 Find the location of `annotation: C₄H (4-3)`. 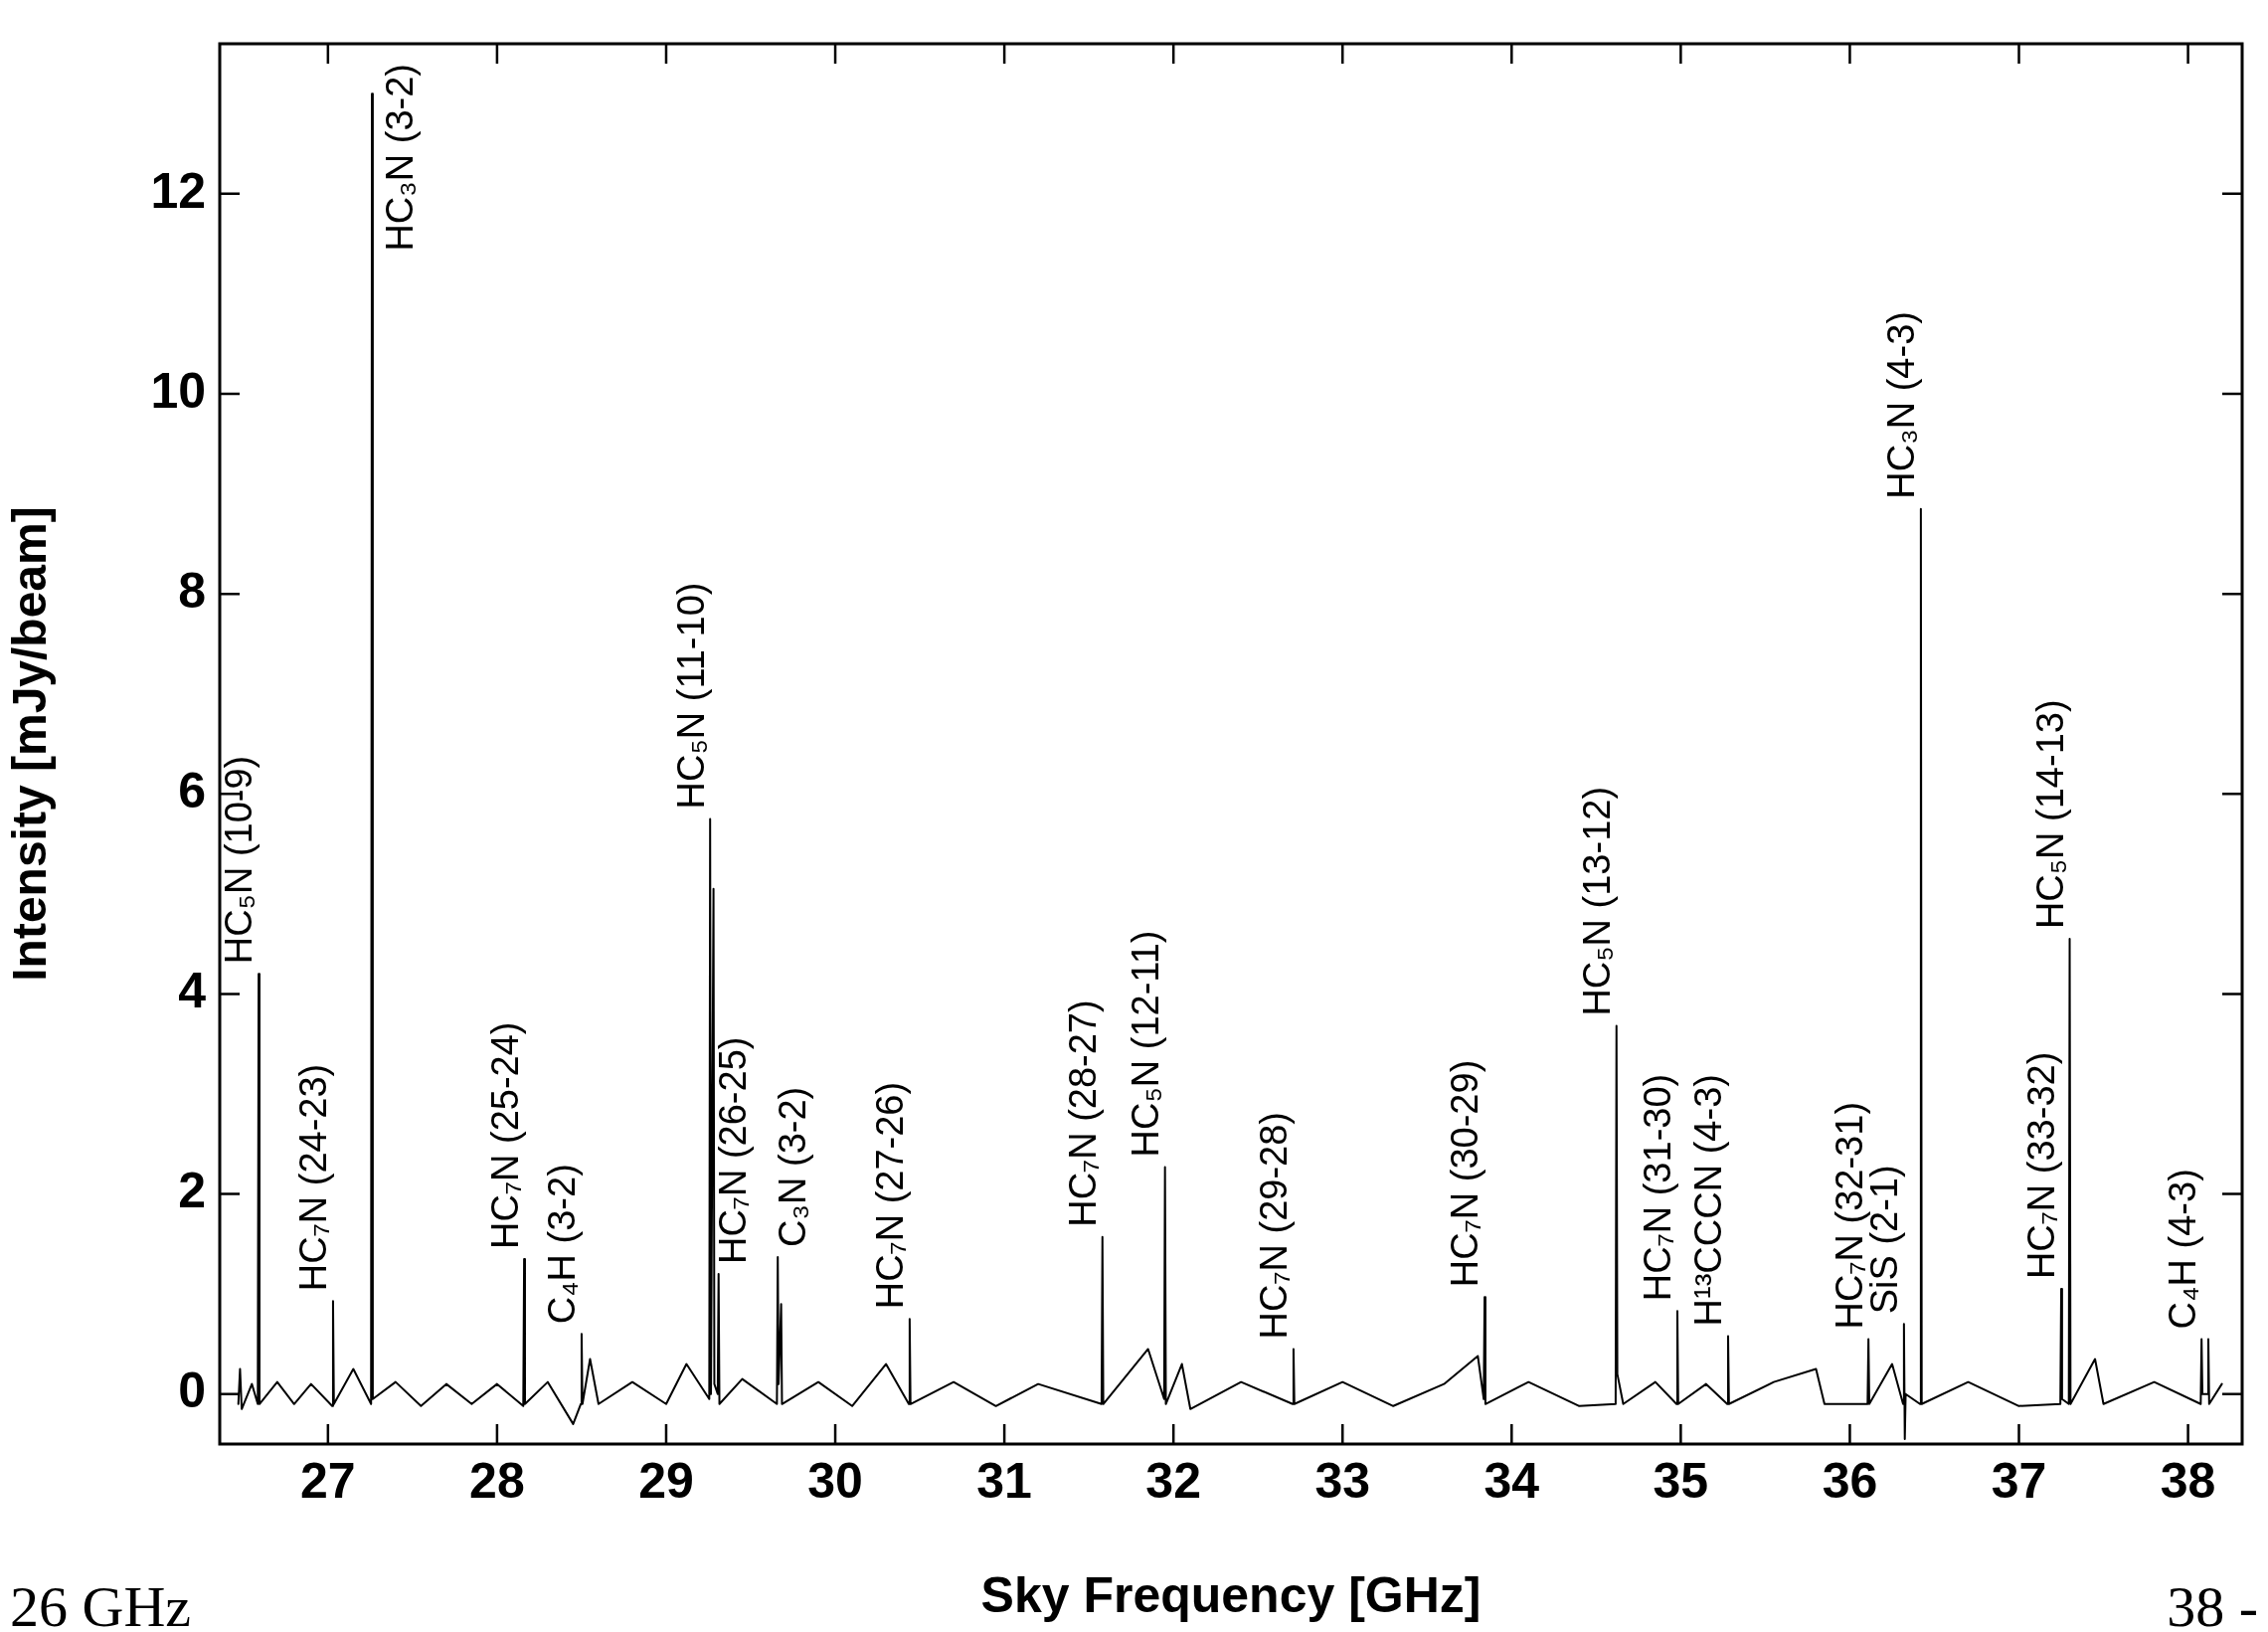

annotation: C₄H (4-3) is located at coordinates (2182, 1250).